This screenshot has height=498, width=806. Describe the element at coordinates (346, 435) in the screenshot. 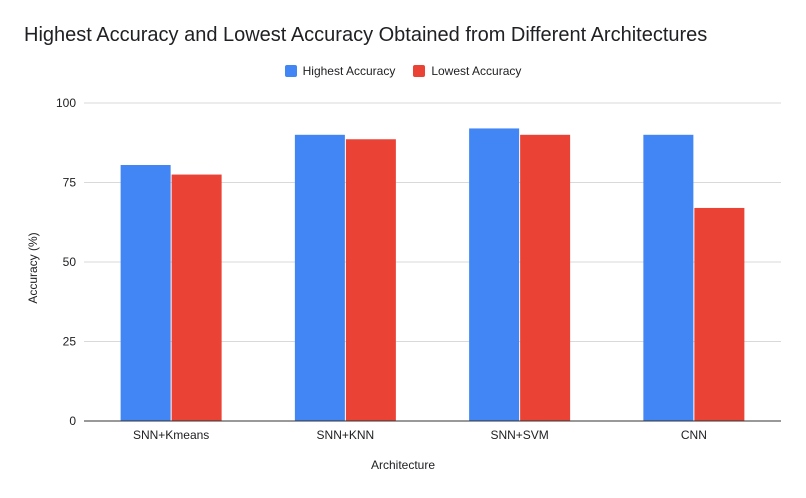

I see `x-tick-label-1: SNN+KNN` at that location.